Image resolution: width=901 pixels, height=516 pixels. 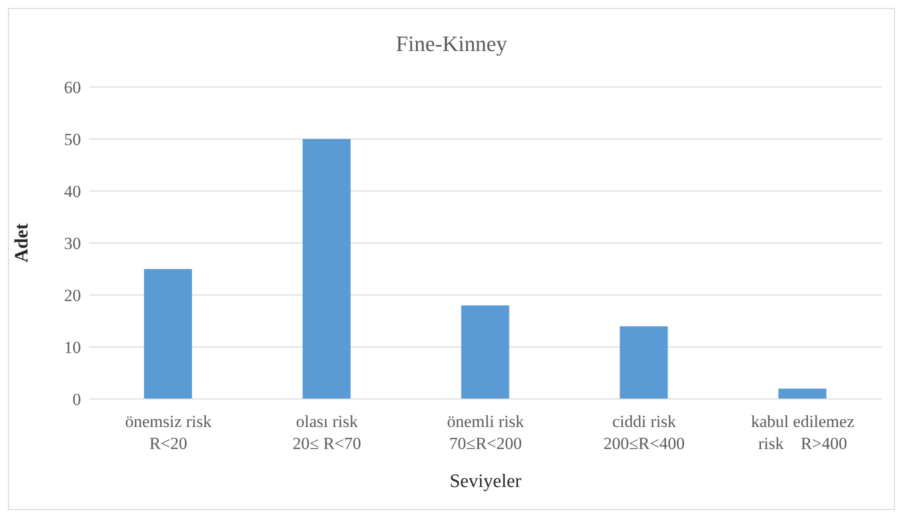 What do you see at coordinates (644, 432) in the screenshot?
I see `x-tick-label: ciddi risk 200≤R<400` at bounding box center [644, 432].